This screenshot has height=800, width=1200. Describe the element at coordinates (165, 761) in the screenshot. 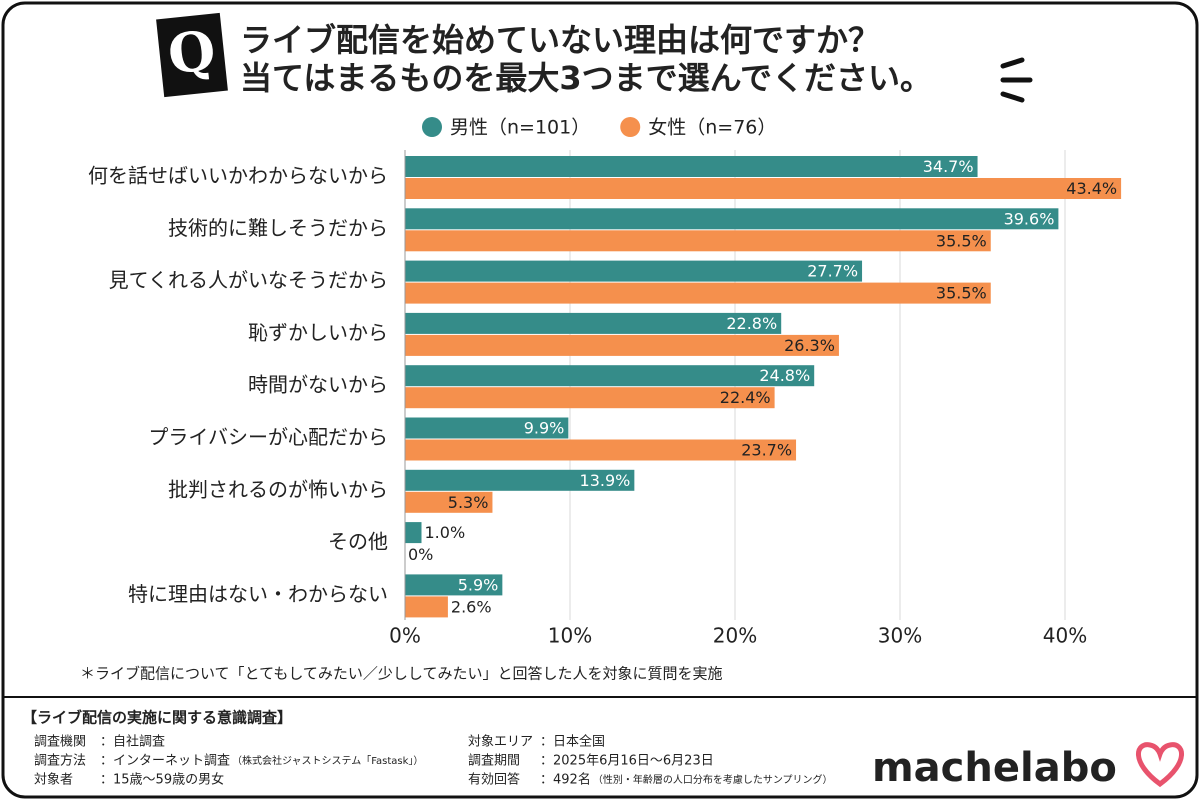

I see `survey-value: ：インターネット調査` at that location.